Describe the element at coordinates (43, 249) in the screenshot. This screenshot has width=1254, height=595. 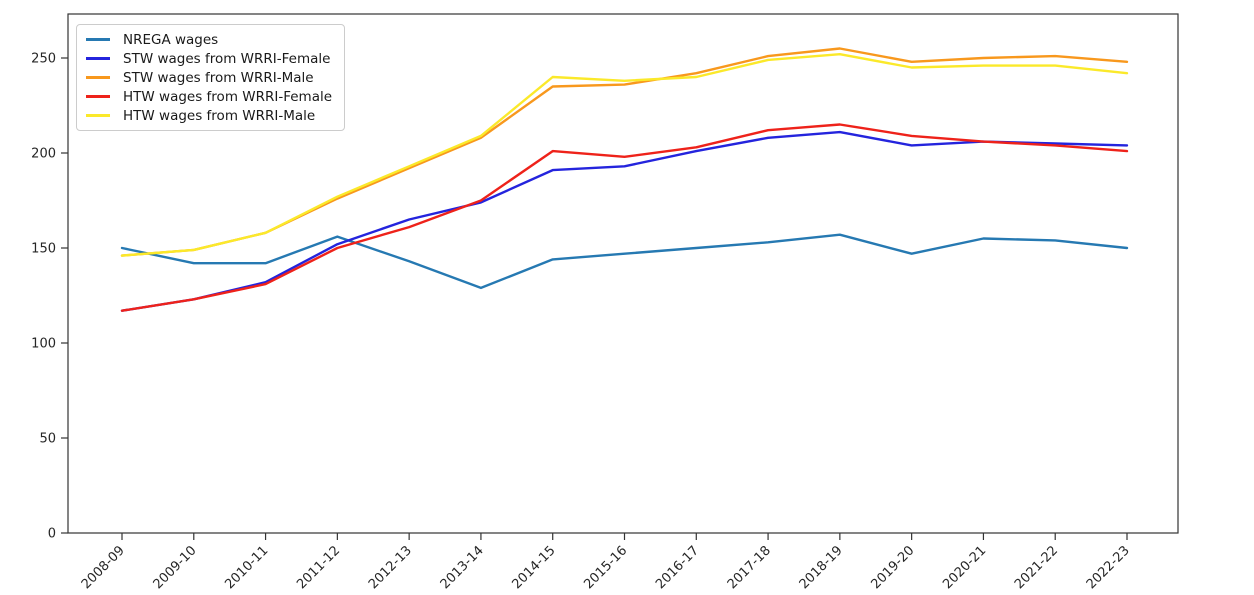
I see `y-tick-label: 150` at that location.